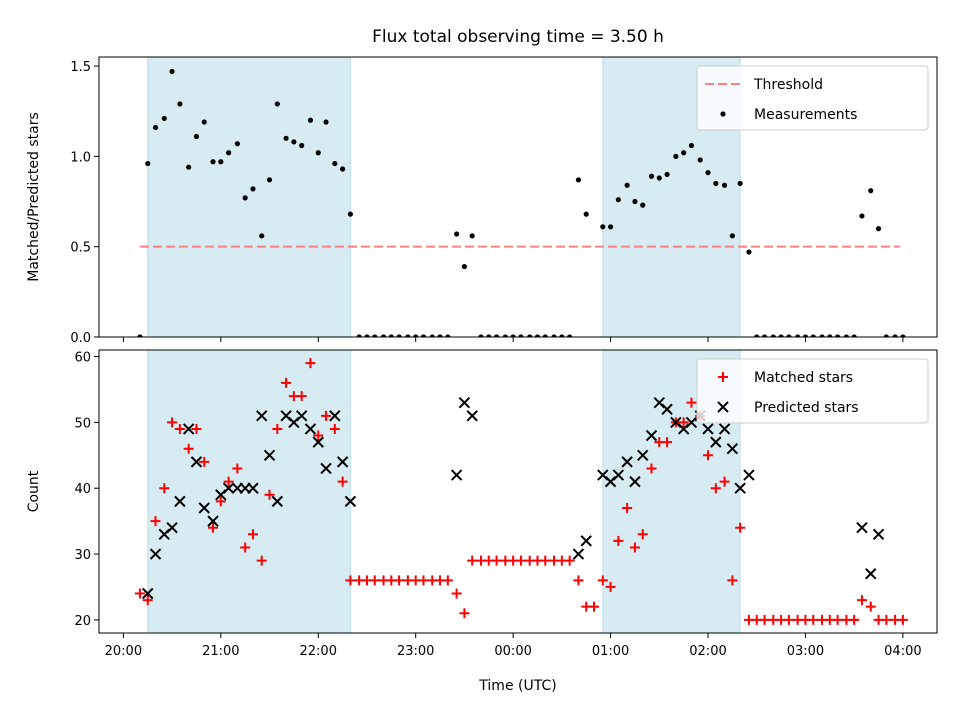 Image resolution: width=960 pixels, height=720 pixels. I want to click on y-tick-label: 60, so click(82, 358).